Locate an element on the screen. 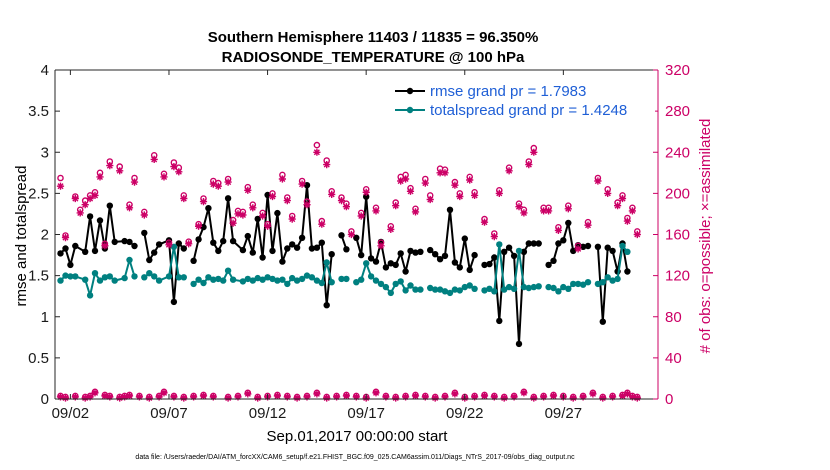  left-tick-label: 3 is located at coordinates (45, 152).